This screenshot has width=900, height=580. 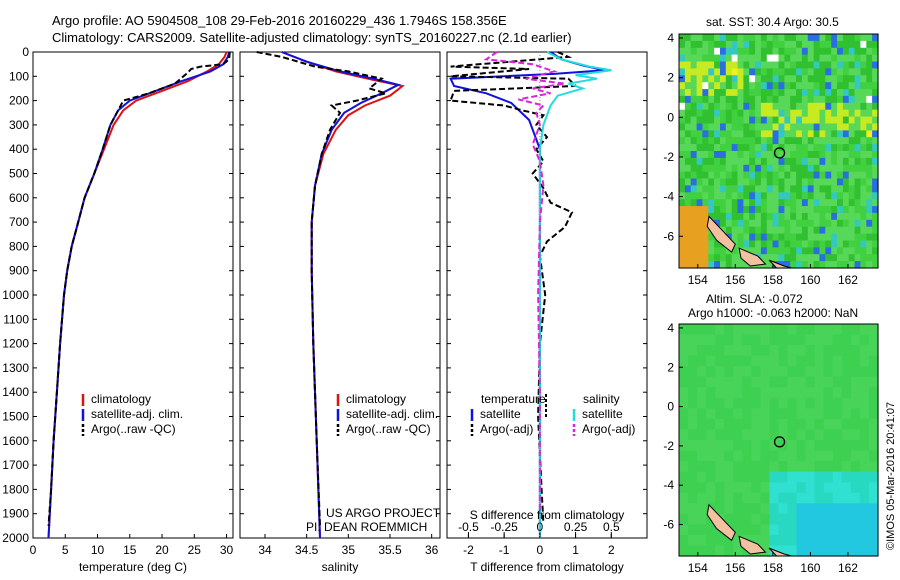 What do you see at coordinates (15, 392) in the screenshot?
I see `y-tick-label: 1400` at bounding box center [15, 392].